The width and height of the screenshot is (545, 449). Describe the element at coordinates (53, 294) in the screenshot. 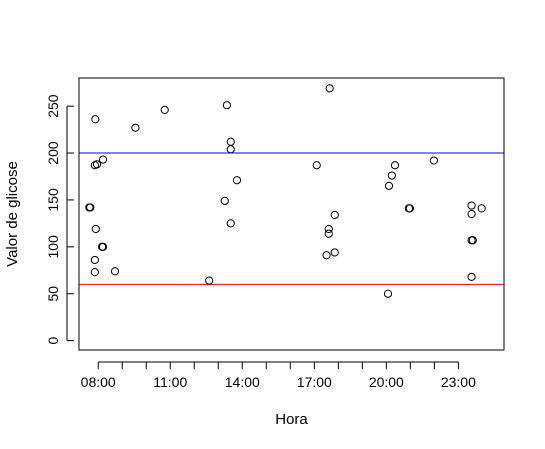

I see `y-tick-label: 50` at that location.